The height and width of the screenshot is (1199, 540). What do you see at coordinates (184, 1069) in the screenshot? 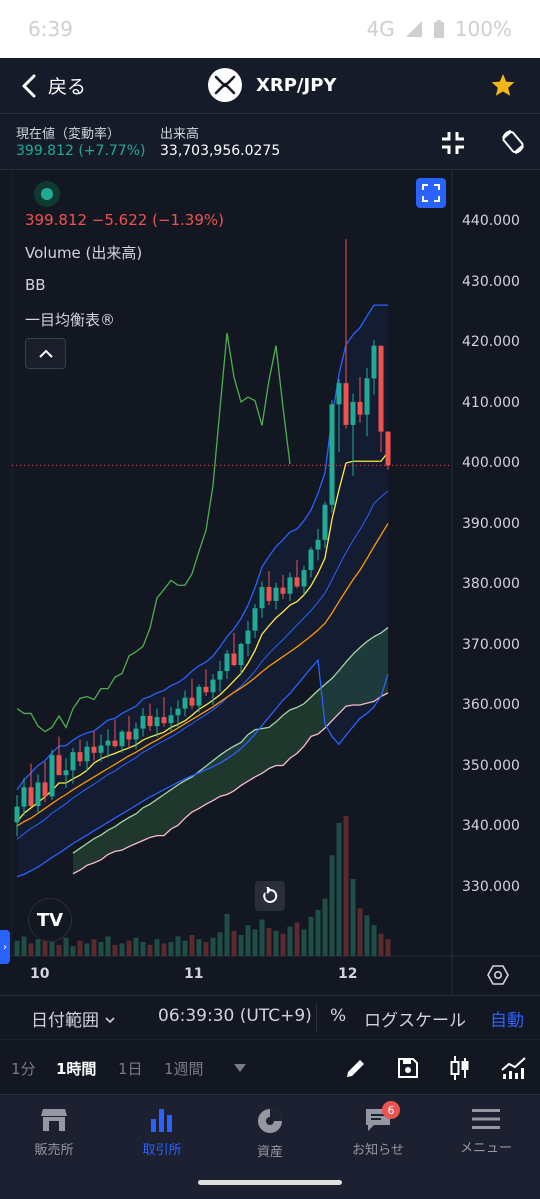
I see `interval-1w: 1週間` at bounding box center [184, 1069].